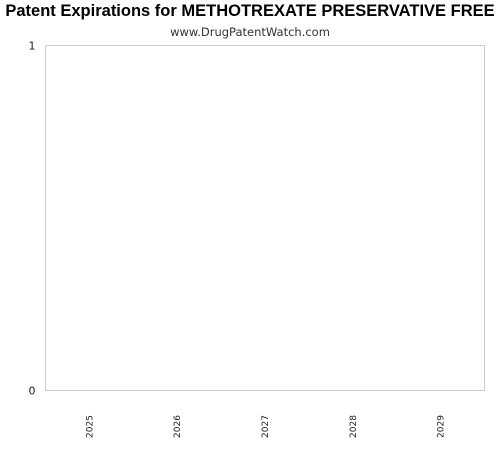 The width and height of the screenshot is (500, 450). I want to click on y-tick-label: 0, so click(32, 391).